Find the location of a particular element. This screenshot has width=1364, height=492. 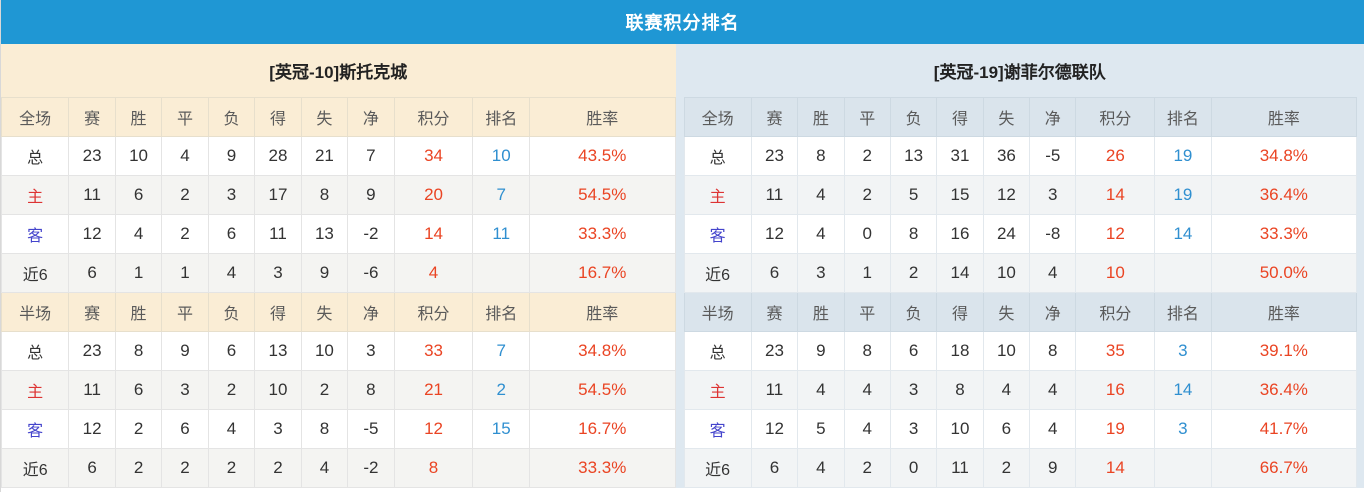

stat-value: 23 is located at coordinates (92, 156).